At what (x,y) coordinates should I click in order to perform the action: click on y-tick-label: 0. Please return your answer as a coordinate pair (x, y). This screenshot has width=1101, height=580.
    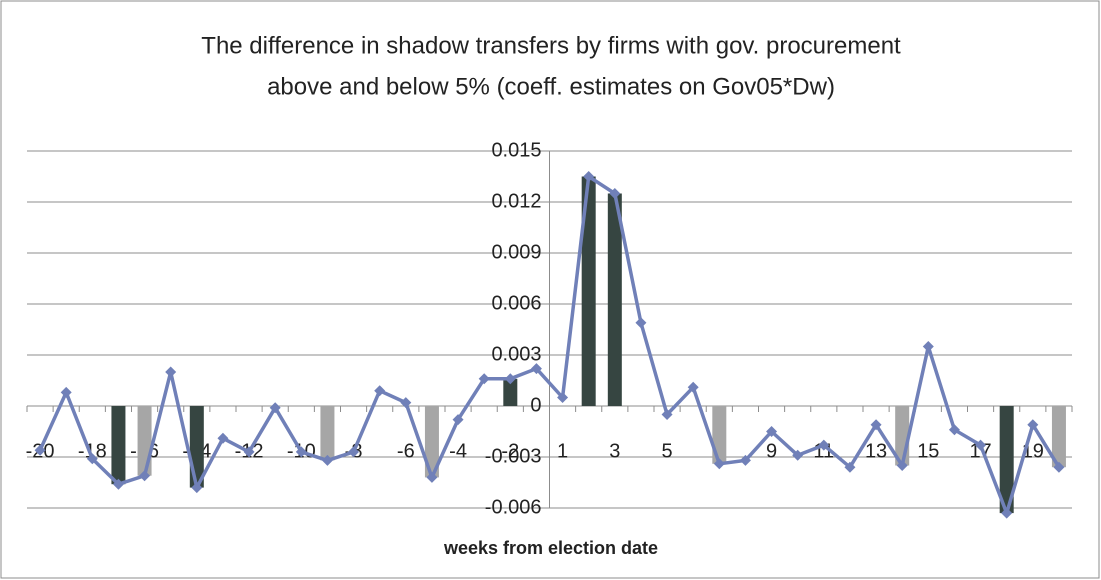
    Looking at the image, I should click on (535, 405).